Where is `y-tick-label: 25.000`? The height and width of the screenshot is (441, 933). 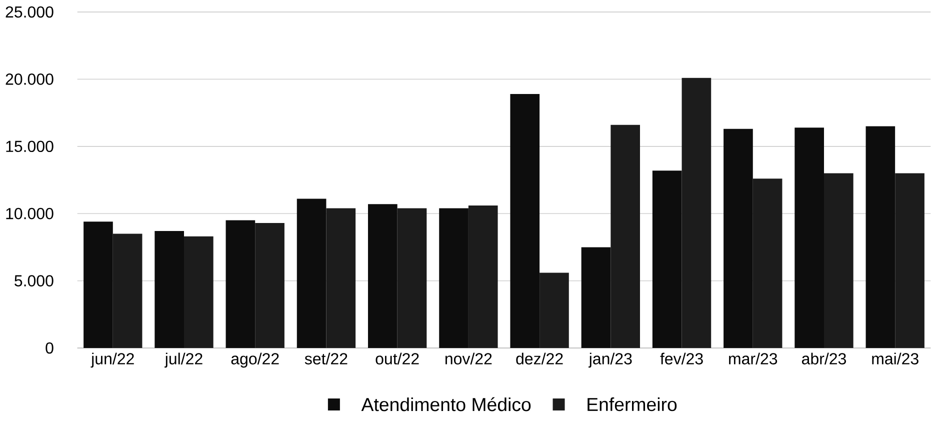 y-tick-label: 25.000 is located at coordinates (30, 12).